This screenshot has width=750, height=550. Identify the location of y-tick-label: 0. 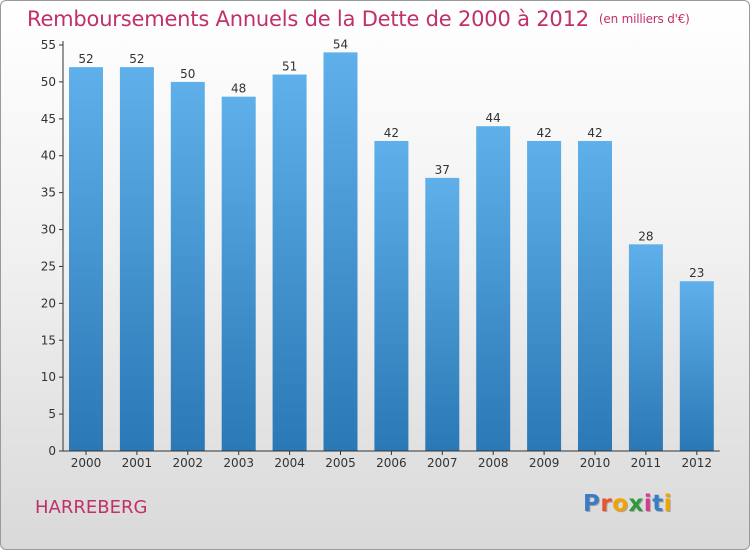
(52, 451).